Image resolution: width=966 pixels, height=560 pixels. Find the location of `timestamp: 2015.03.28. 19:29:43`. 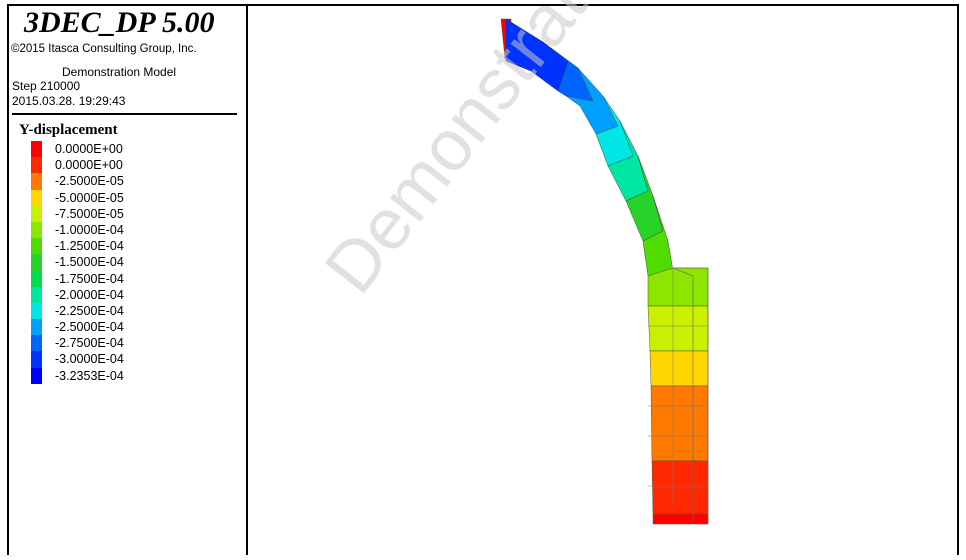

timestamp: 2015.03.28. 19:29:43 is located at coordinates (69, 101).